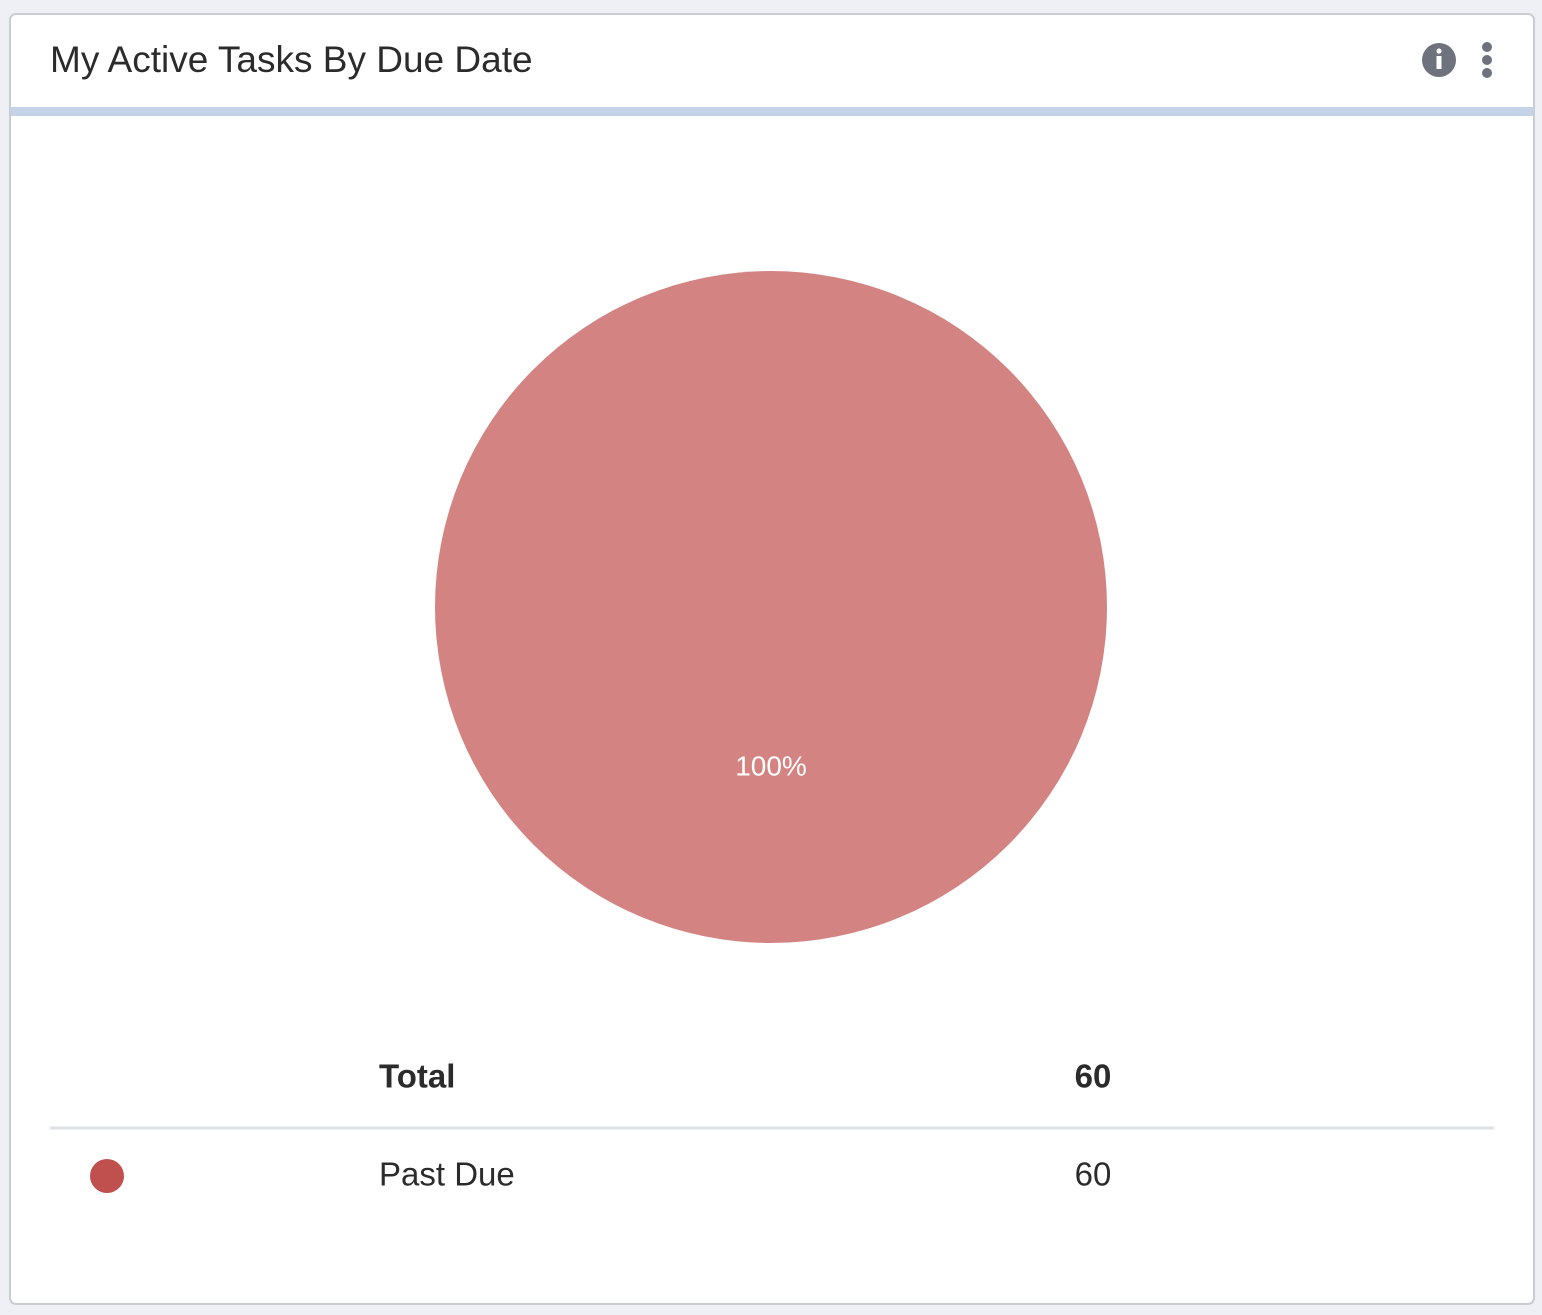 This screenshot has width=1542, height=1315. I want to click on slice-label: 100%, so click(771, 766).